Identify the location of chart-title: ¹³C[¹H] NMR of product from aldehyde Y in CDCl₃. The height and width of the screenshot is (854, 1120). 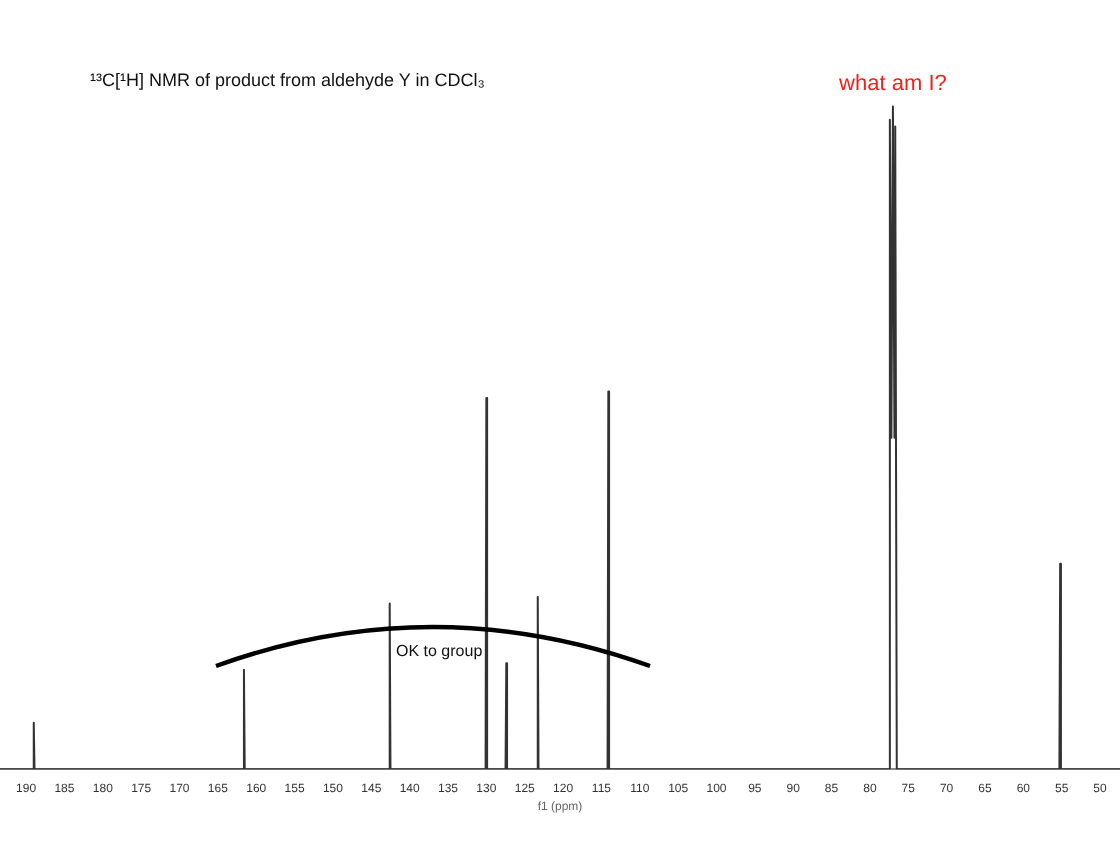
(287, 80).